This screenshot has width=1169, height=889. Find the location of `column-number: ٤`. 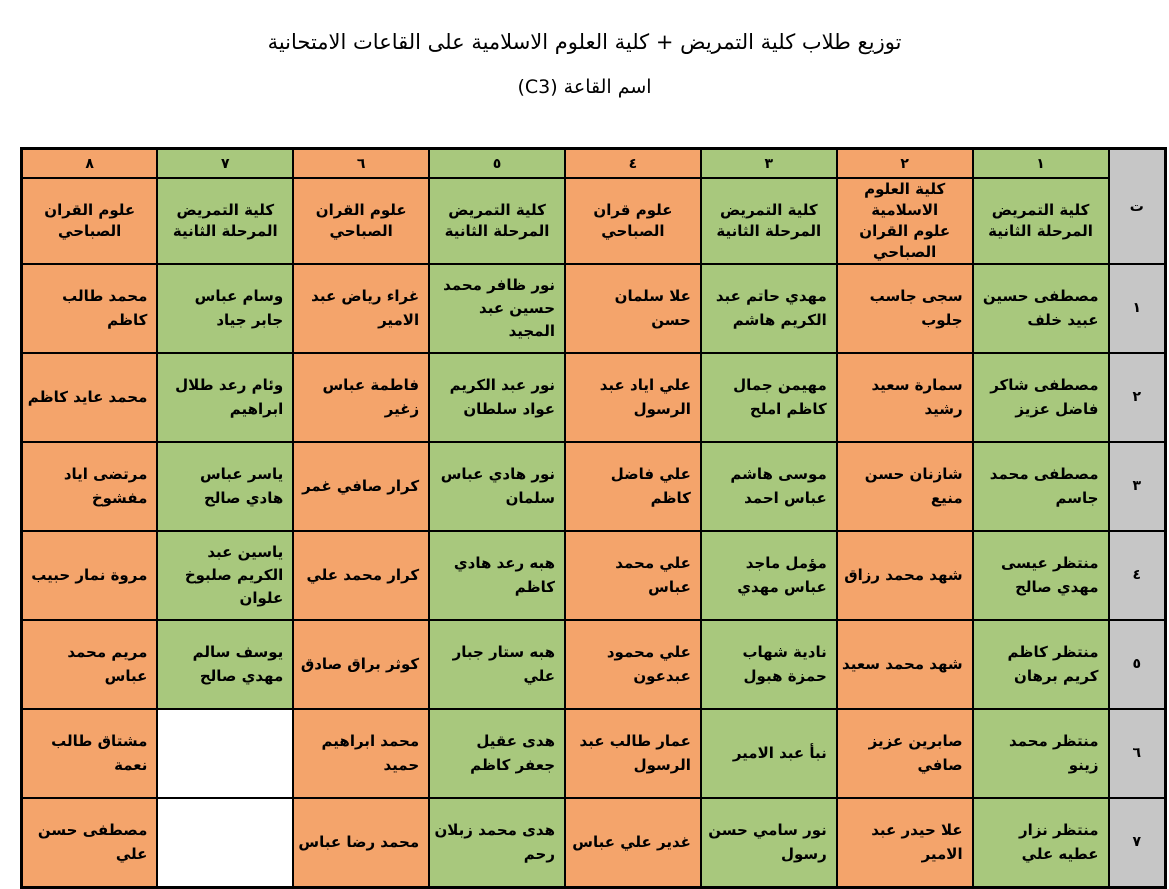

column-number: ٤ is located at coordinates (633, 163).